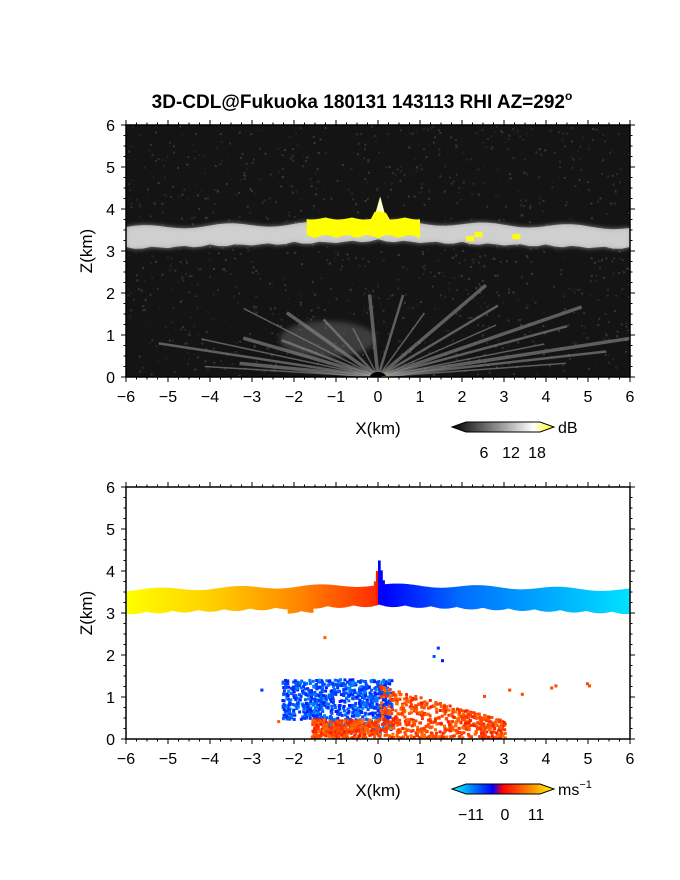 This screenshot has width=680, height=880. Describe the element at coordinates (294, 759) in the screenshot. I see `velocity-x-tick-label: −2` at that location.